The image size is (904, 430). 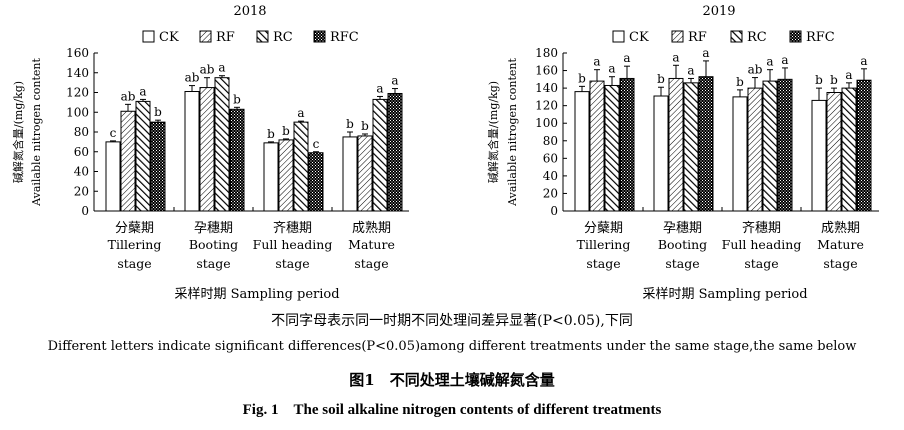 What do you see at coordinates (639, 37) in the screenshot?
I see `legend-label-ck: CK` at bounding box center [639, 37].